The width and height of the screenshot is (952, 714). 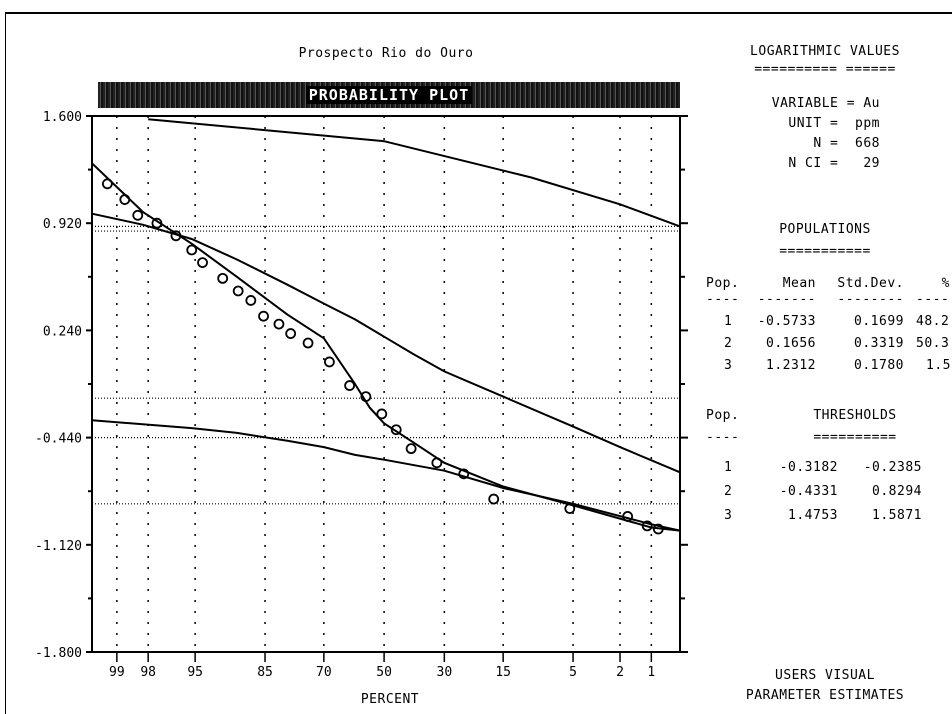 I want to click on pop-row-1-stddev: 0.1699, so click(x=879, y=321).